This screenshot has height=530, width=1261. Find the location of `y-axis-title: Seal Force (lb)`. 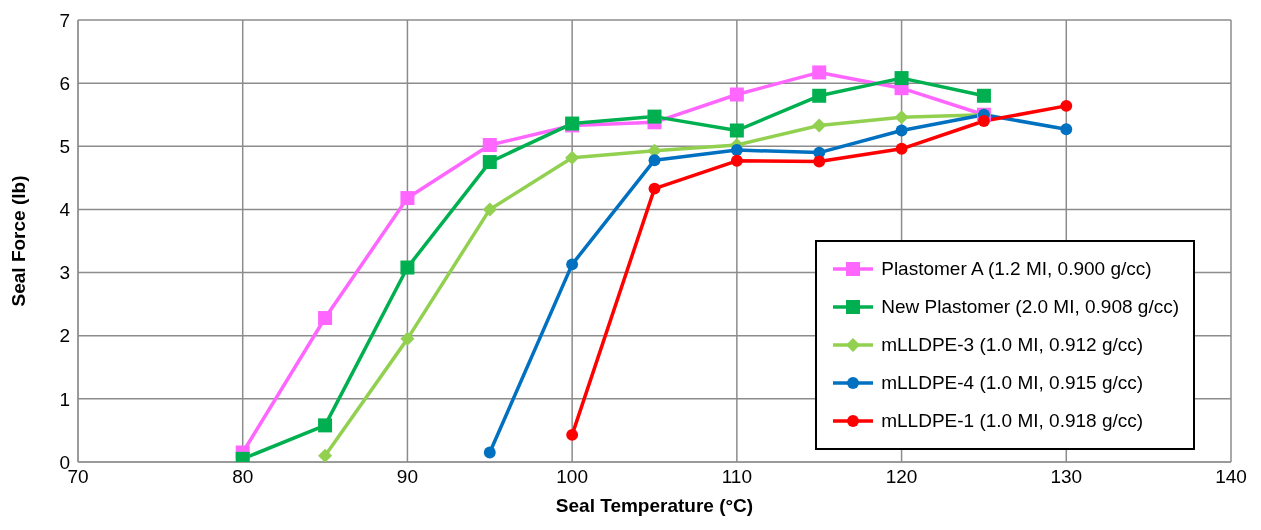

y-axis-title: Seal Force (lb) is located at coordinates (18, 241).